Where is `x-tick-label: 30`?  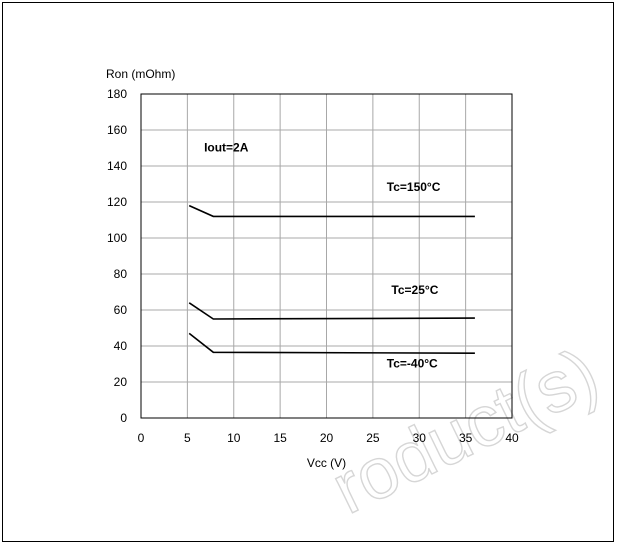
x-tick-label: 30 is located at coordinates (420, 438).